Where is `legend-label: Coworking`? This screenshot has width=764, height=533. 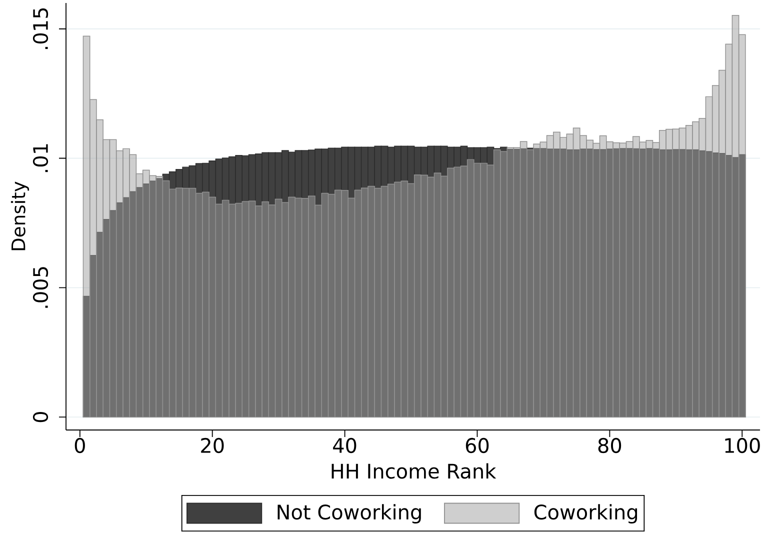
legend-label: Coworking is located at coordinates (586, 514).